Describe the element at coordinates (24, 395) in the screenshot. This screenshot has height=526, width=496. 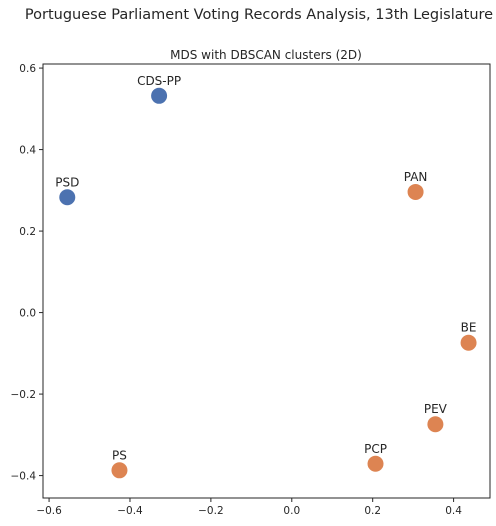
I see `y-tick-label: −0.2` at that location.